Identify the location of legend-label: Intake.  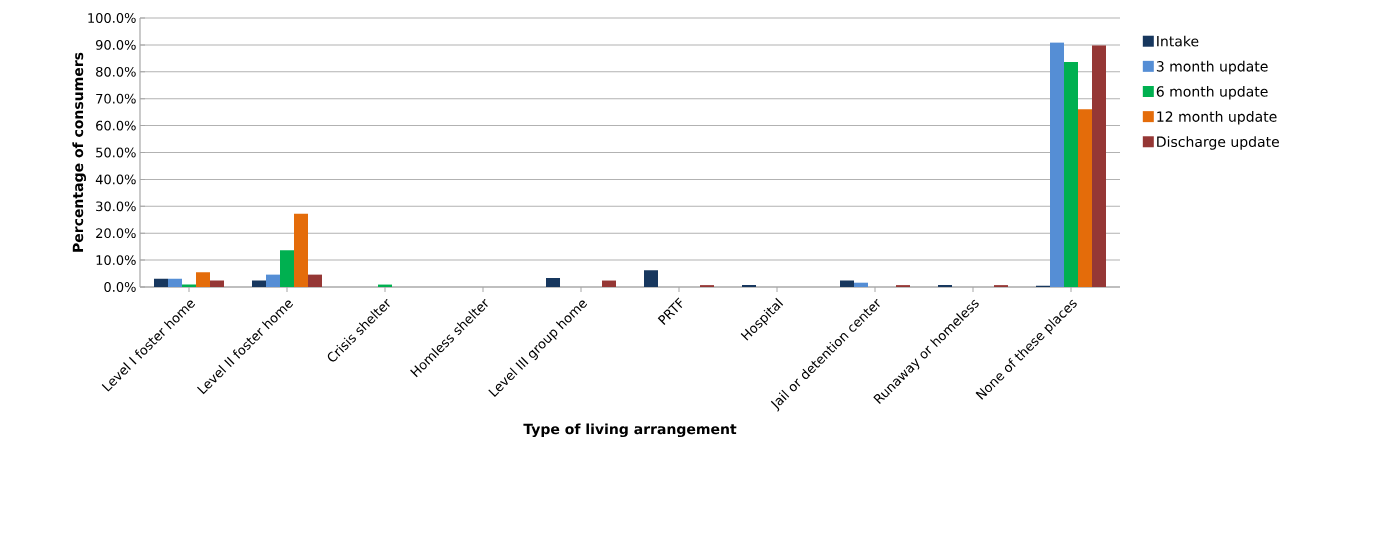
(1178, 41).